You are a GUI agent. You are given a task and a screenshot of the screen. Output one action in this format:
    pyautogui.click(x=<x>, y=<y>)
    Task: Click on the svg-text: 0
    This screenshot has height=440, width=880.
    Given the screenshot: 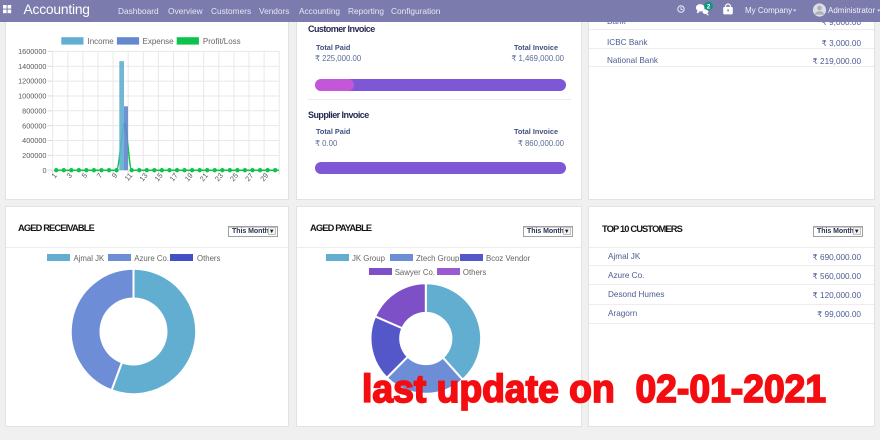 What is the action you would take?
    pyautogui.click(x=44, y=170)
    